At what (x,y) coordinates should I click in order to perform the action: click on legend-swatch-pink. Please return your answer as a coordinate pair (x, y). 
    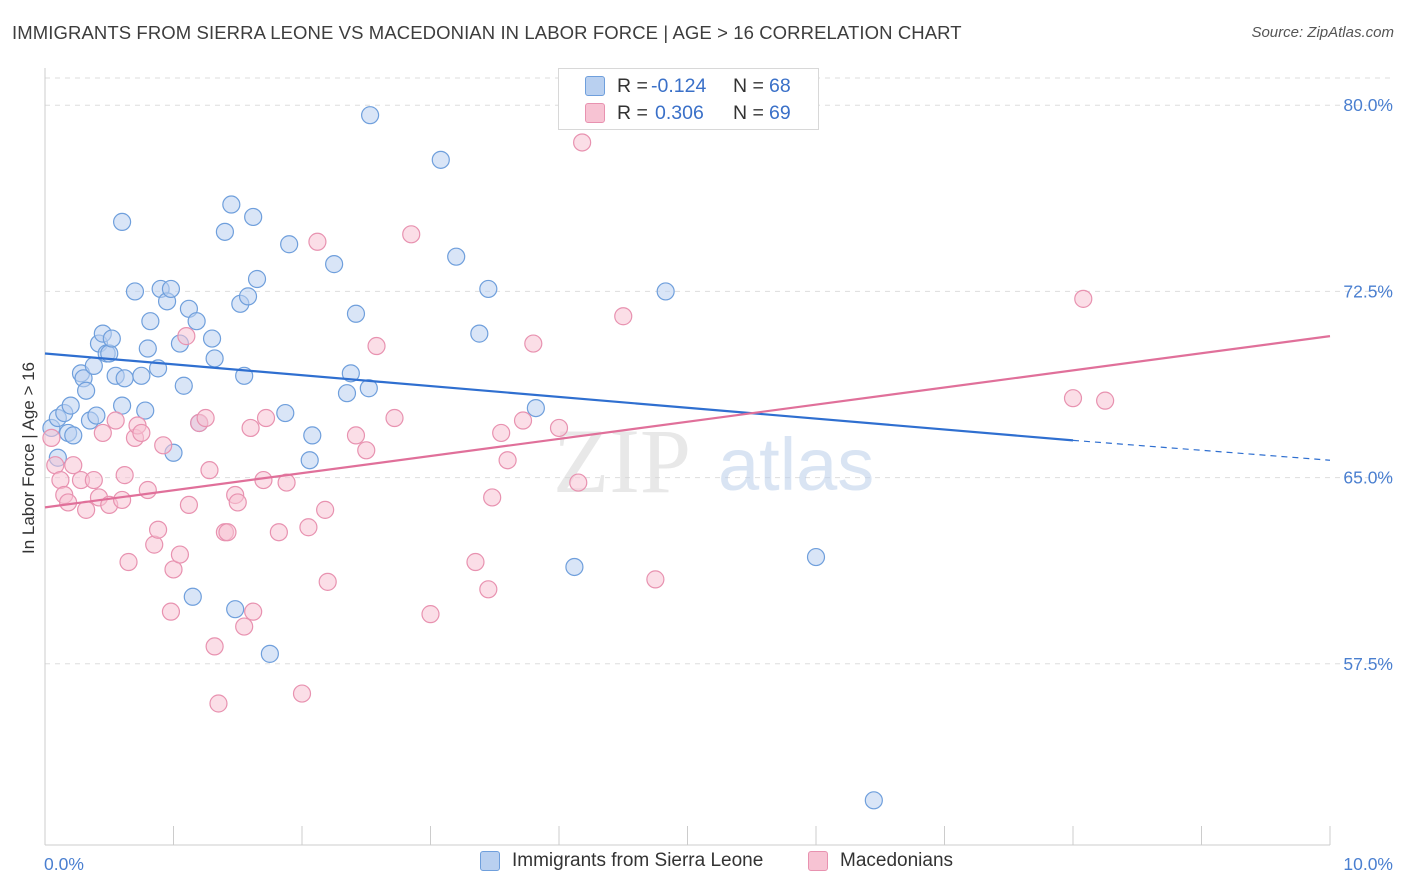
    Looking at the image, I should click on (595, 113).